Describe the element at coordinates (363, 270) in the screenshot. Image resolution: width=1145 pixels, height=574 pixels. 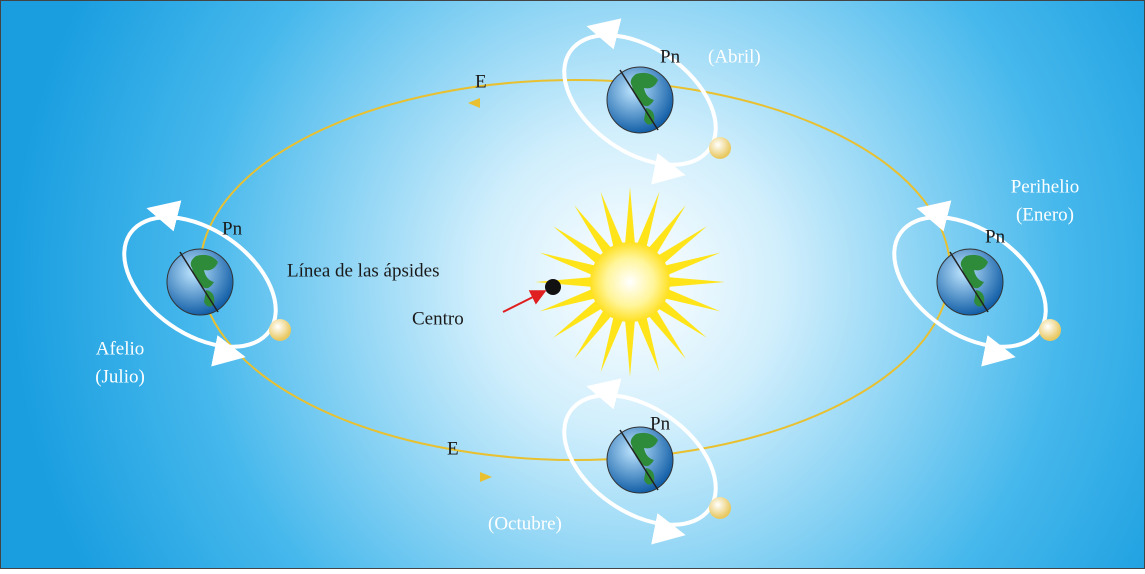
I see `apsides-label: Línea de las ápsides` at that location.